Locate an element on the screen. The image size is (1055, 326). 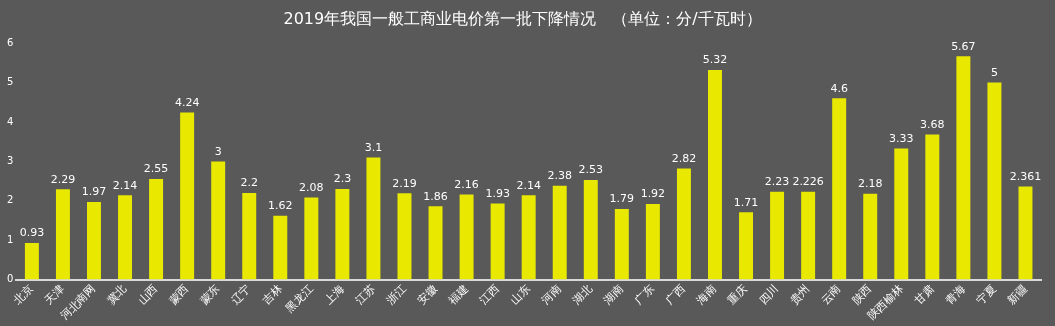
data-label: 1.79 is located at coordinates (622, 199).